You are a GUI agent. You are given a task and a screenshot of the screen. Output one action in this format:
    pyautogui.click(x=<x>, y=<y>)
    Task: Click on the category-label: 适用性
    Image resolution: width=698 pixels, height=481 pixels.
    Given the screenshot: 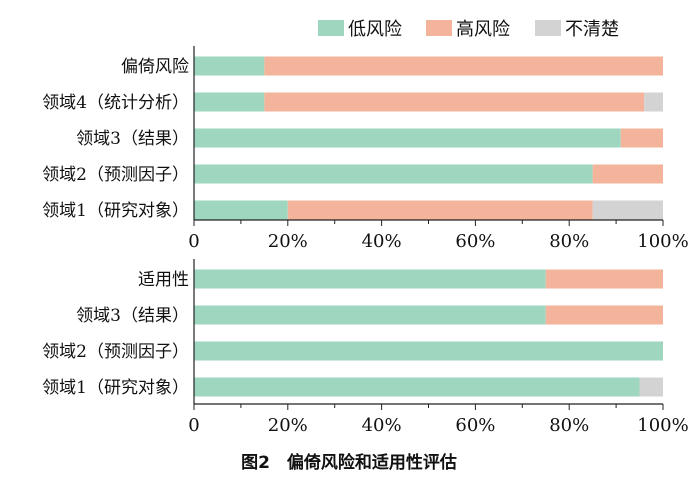 What is the action you would take?
    pyautogui.click(x=163, y=280)
    